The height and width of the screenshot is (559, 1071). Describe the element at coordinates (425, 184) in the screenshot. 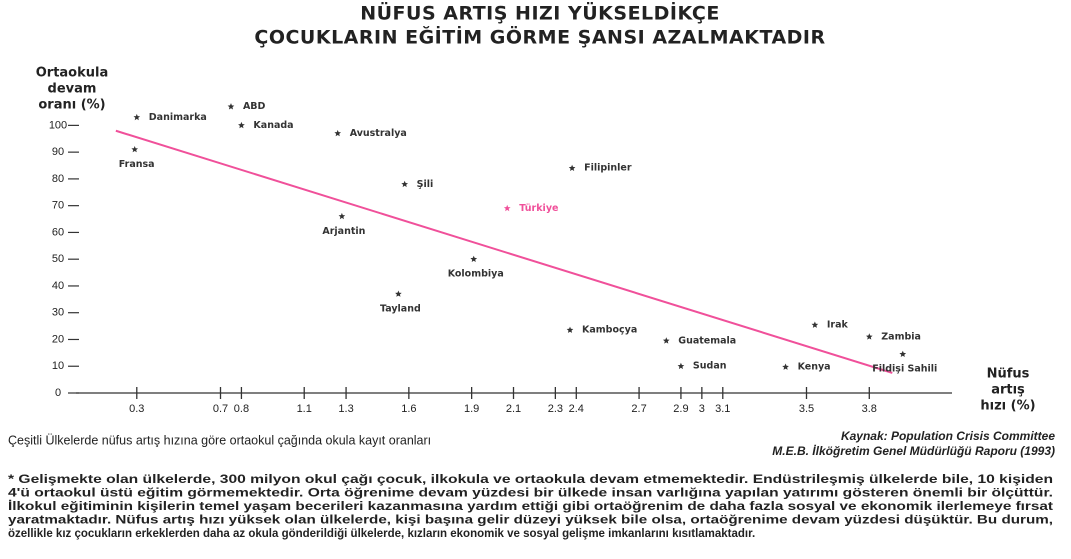

I see `point-label: Şili` at that location.